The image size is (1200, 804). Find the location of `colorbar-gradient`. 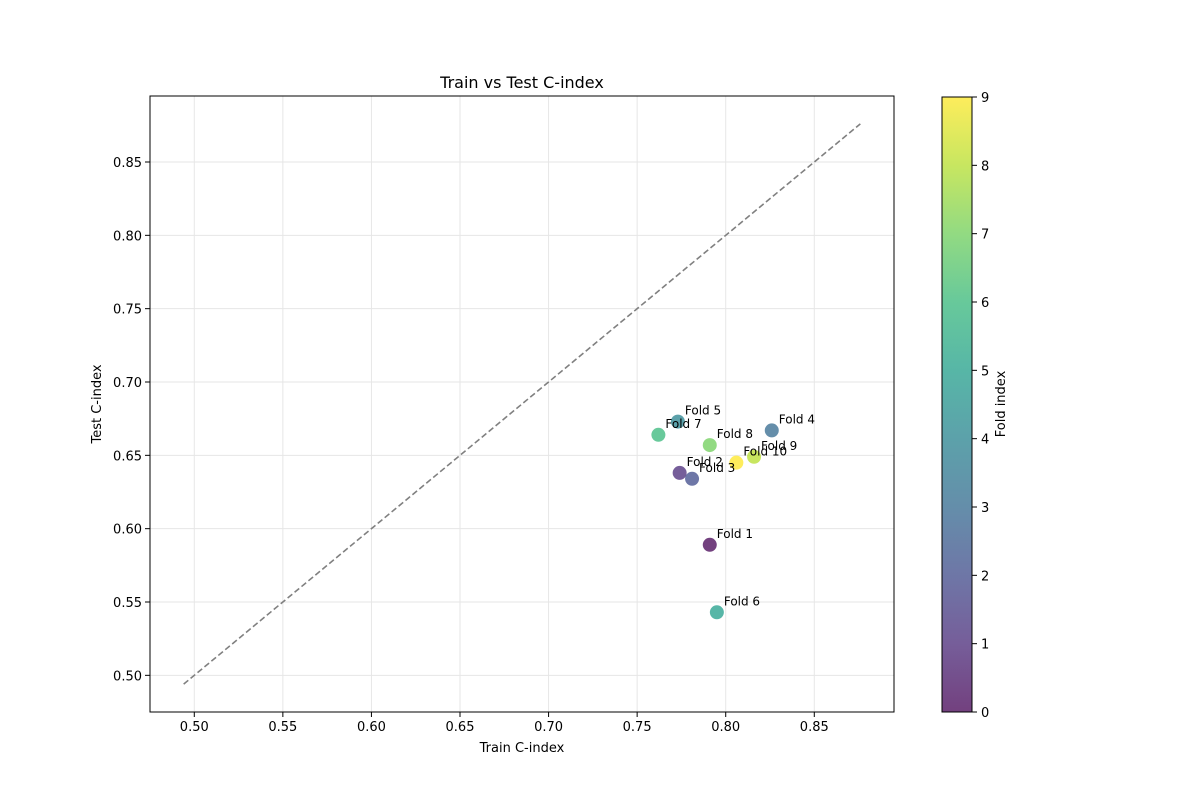

colorbar-gradient is located at coordinates (957, 404).